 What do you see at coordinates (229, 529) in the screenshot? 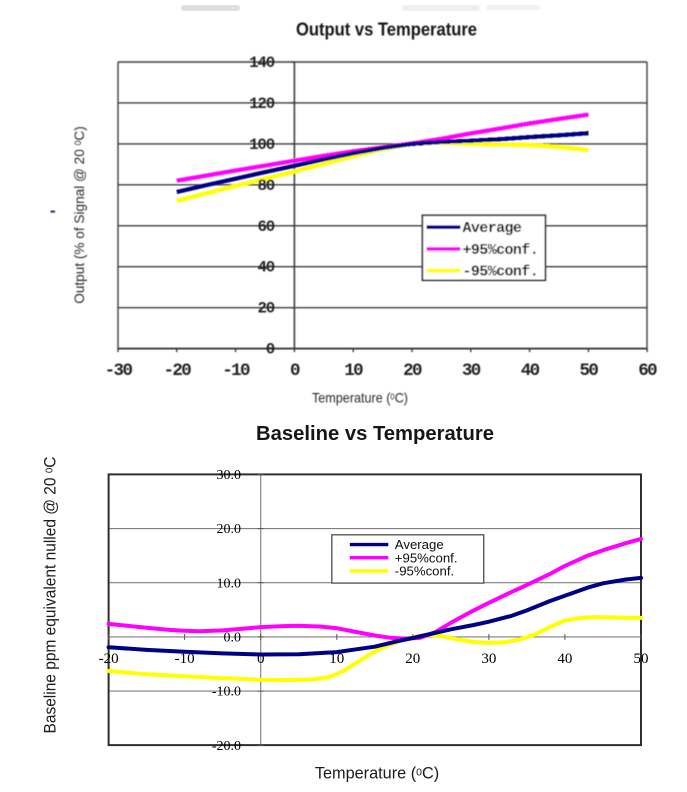
I see `svg-text: 20.0` at bounding box center [229, 529].